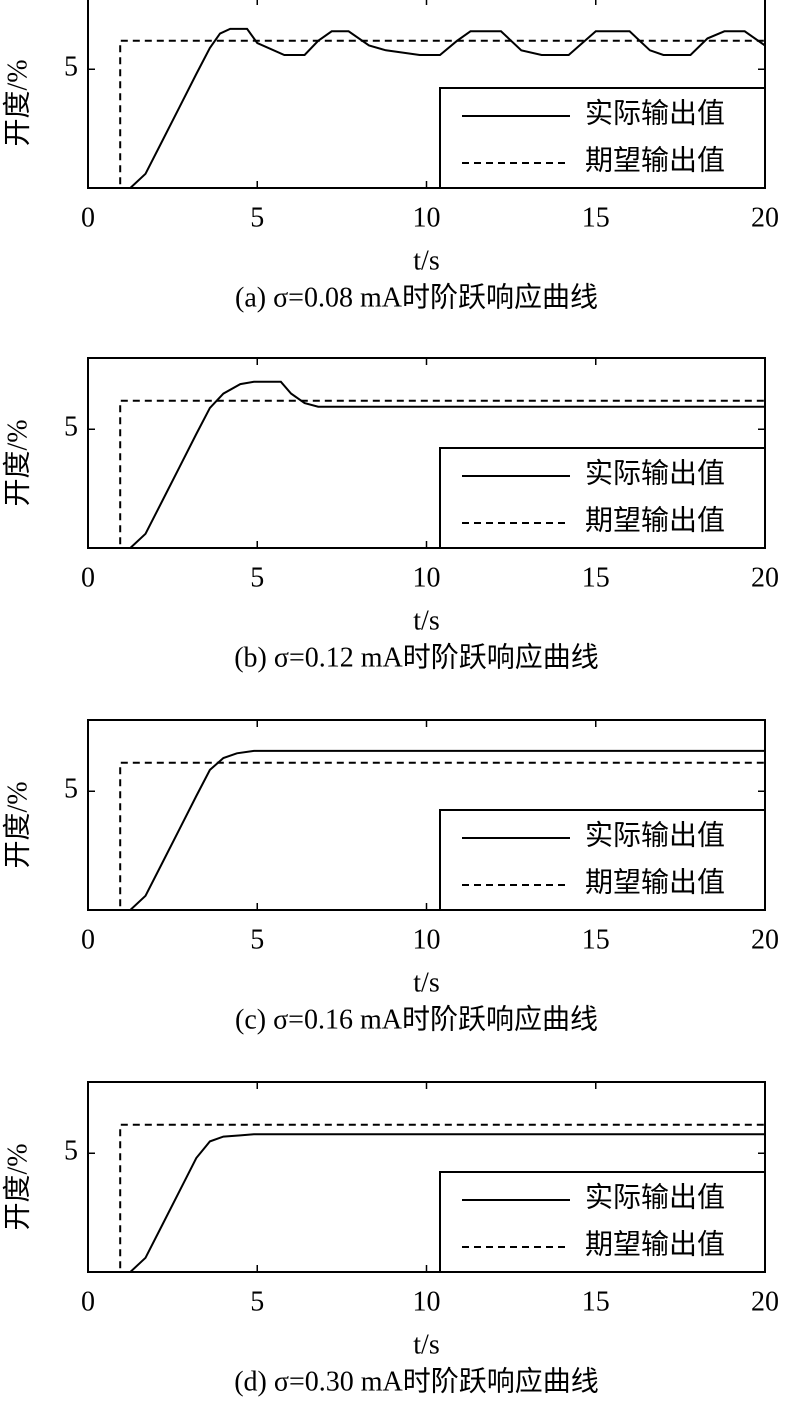 The width and height of the screenshot is (786, 1404). I want to click on caption: (c) σ=0.16 mA时阶跃响应曲线, so click(416, 1019).